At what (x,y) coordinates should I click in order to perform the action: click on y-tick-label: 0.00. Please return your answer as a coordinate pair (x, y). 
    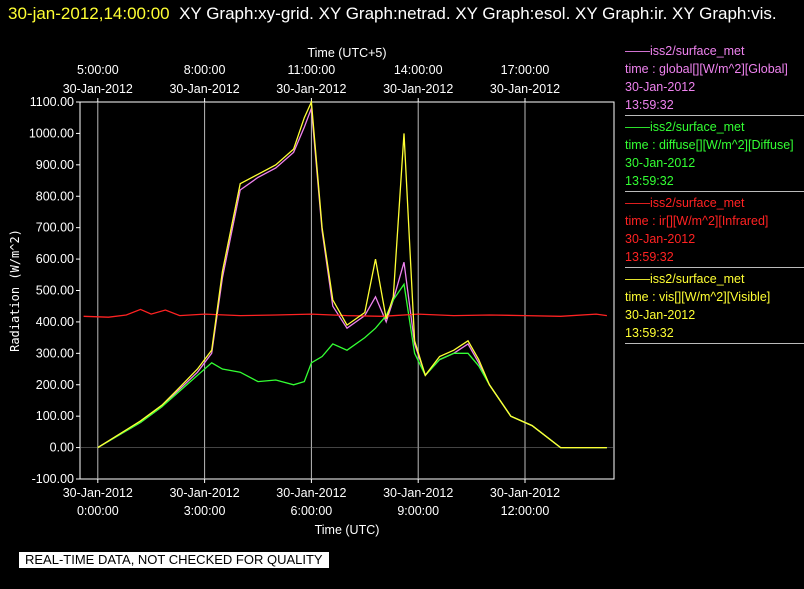
    Looking at the image, I should click on (62, 448).